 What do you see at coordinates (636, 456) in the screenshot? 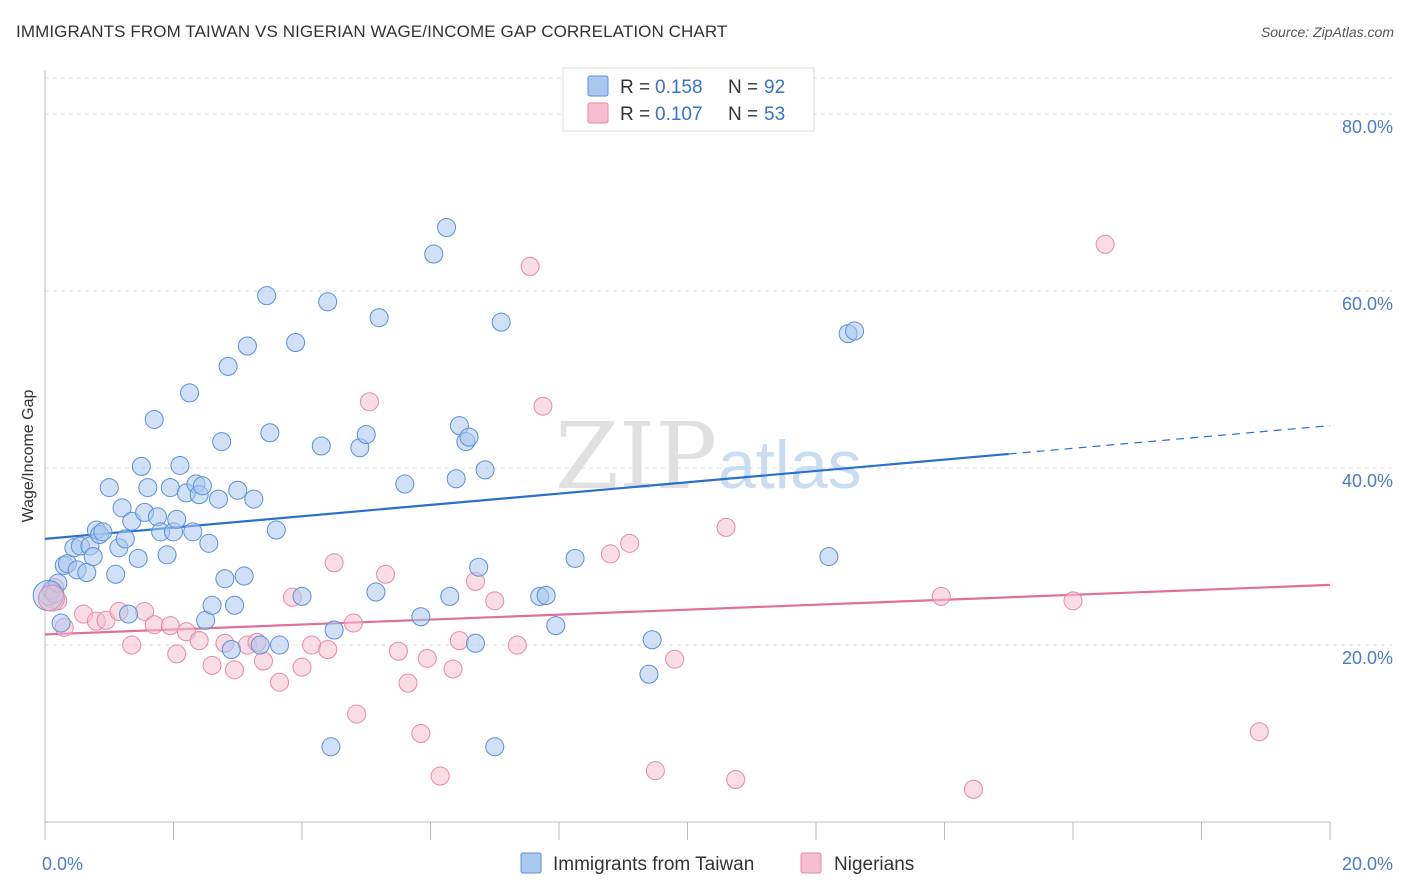
I see `watermark-zip: ZIP` at bounding box center [636, 456].